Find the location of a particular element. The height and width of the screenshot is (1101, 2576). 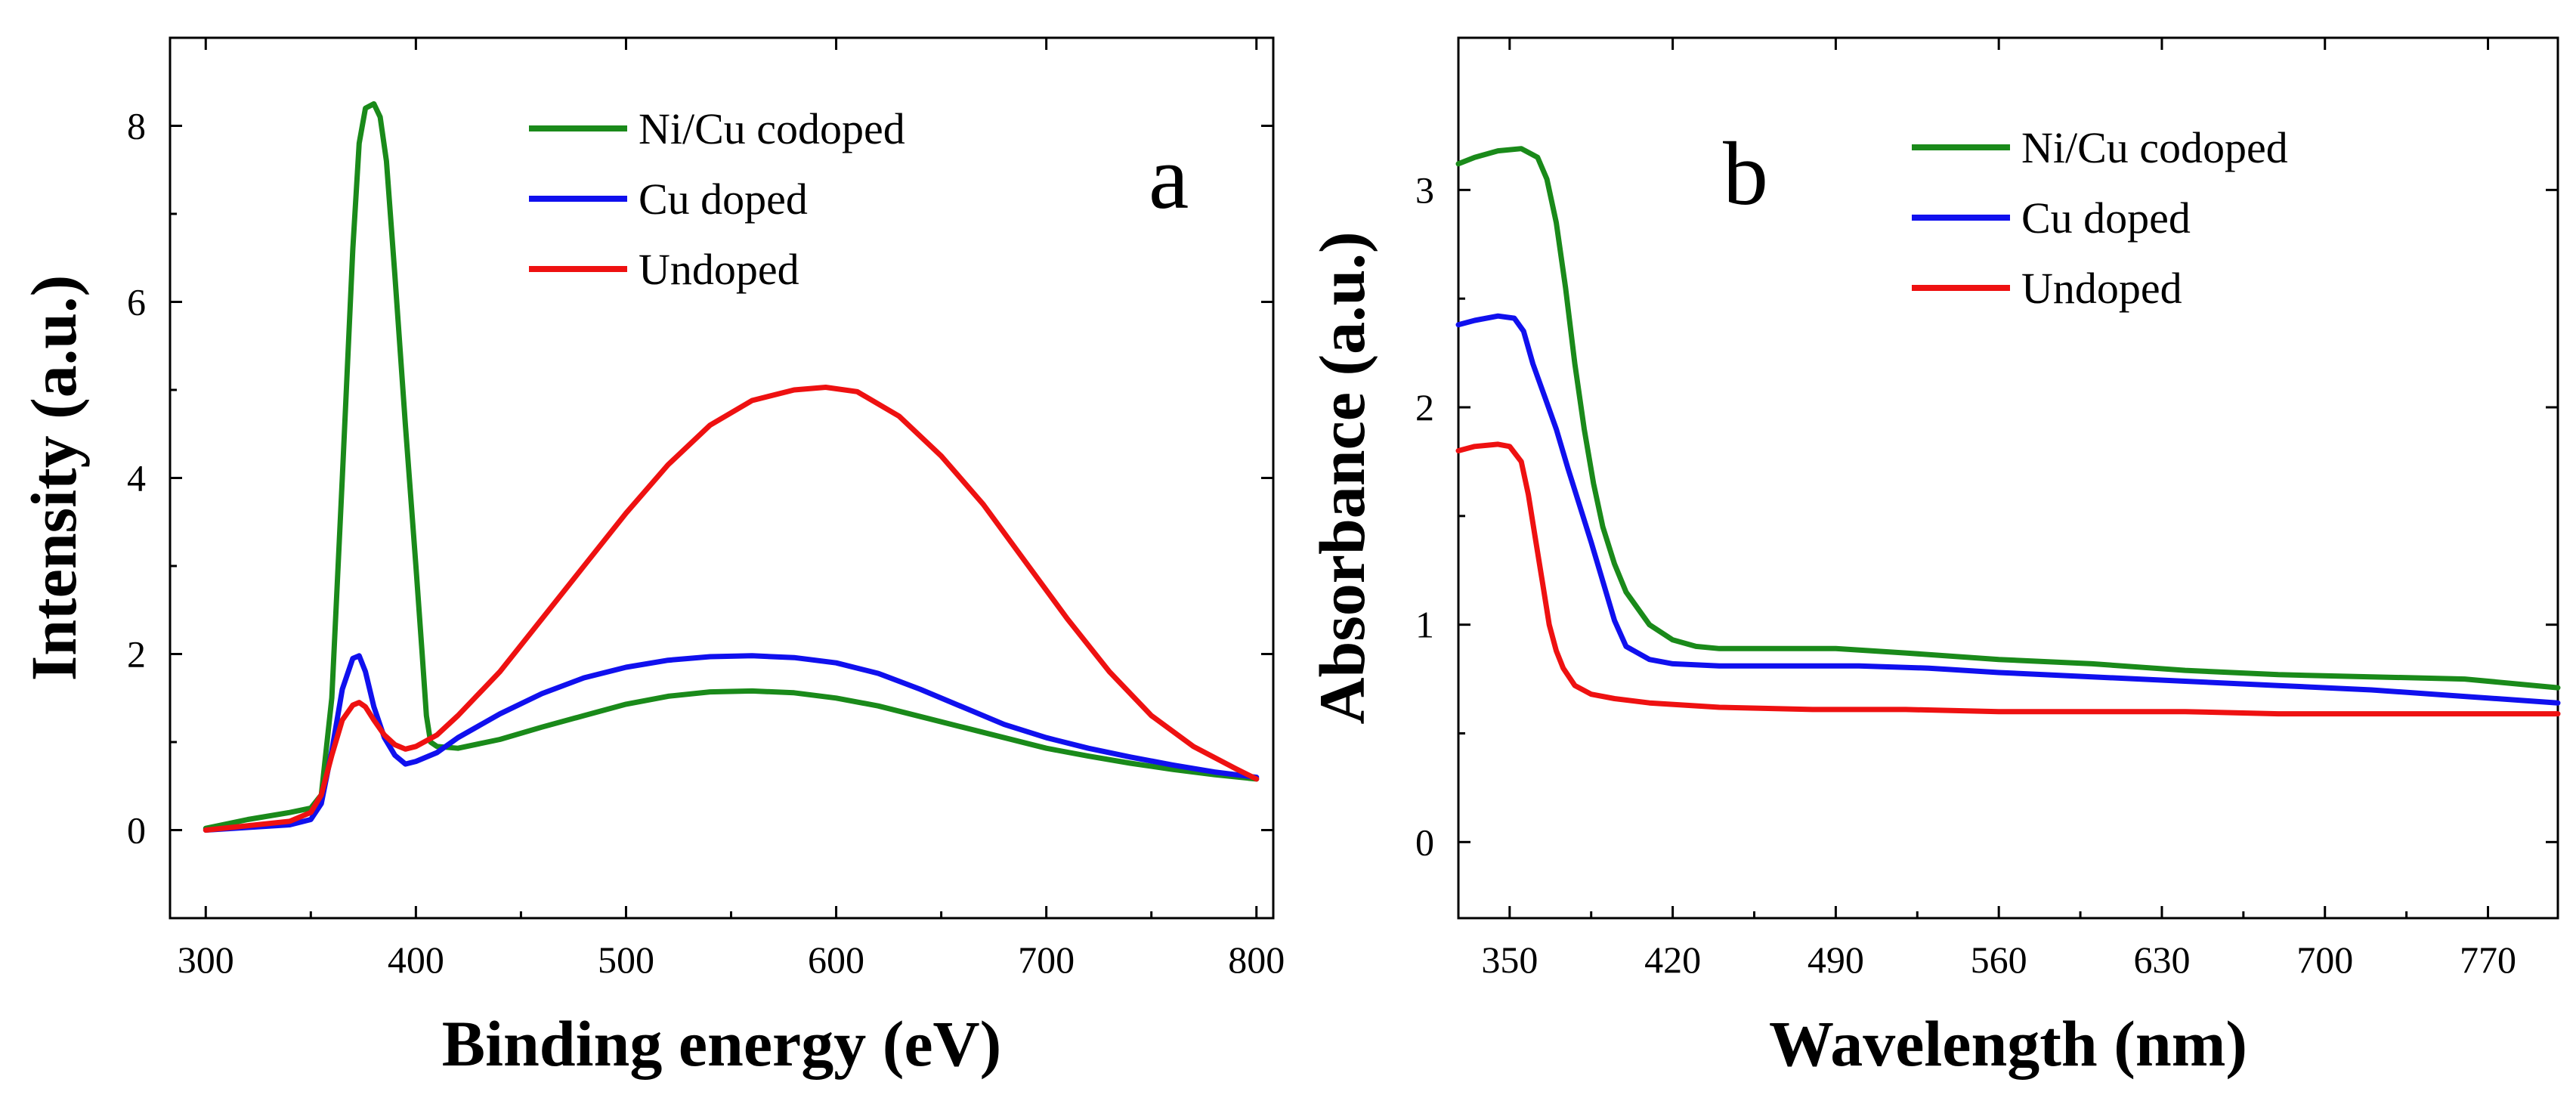

x-tick-label: 350 is located at coordinates (1509, 960).